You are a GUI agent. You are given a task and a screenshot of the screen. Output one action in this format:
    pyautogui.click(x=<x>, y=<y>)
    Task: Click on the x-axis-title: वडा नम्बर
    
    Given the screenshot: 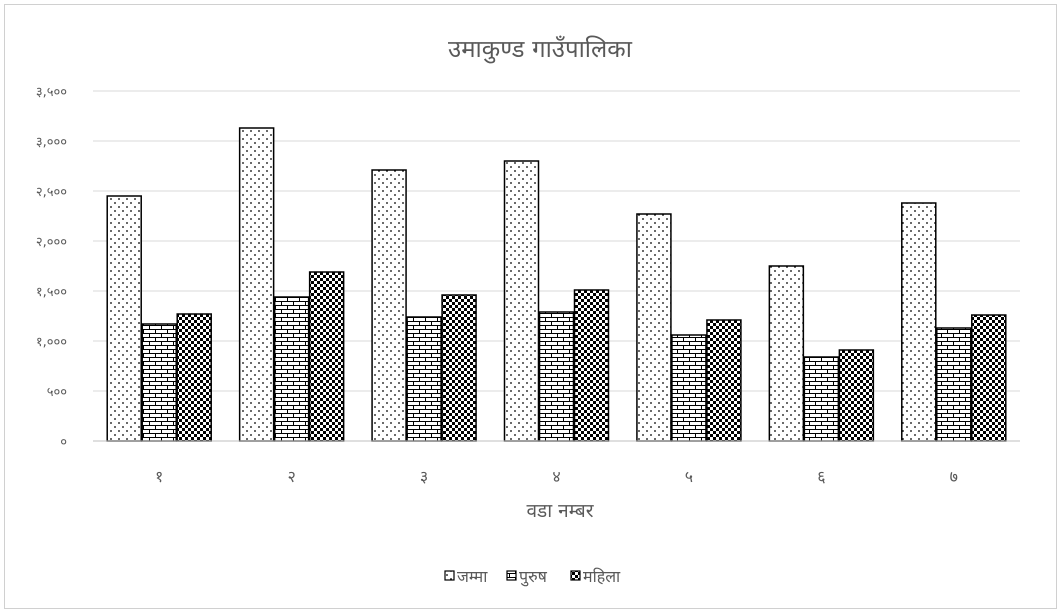 What is the action you would take?
    pyautogui.click(x=560, y=511)
    